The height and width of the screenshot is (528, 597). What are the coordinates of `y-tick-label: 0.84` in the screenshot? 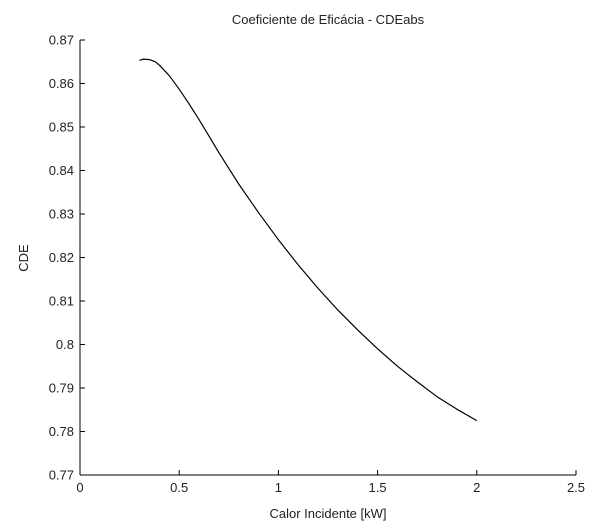 It's located at (61, 170).